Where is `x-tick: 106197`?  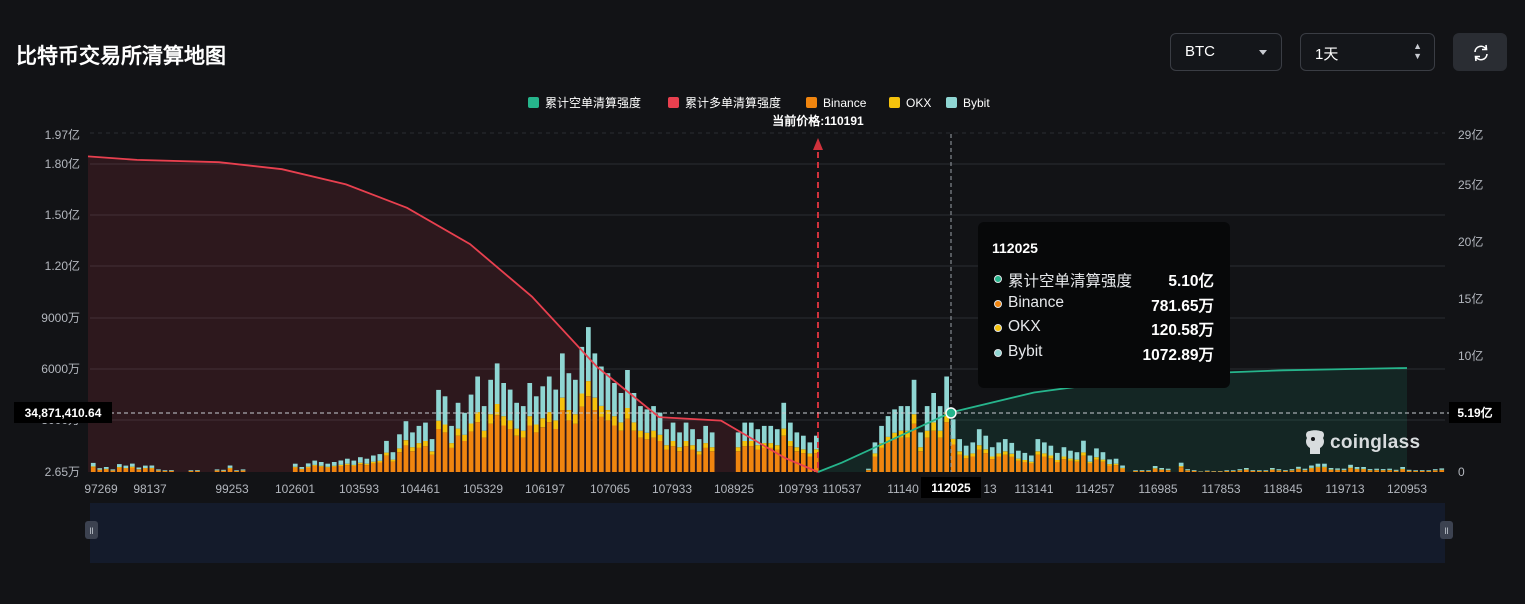 x-tick: 106197 is located at coordinates (545, 489).